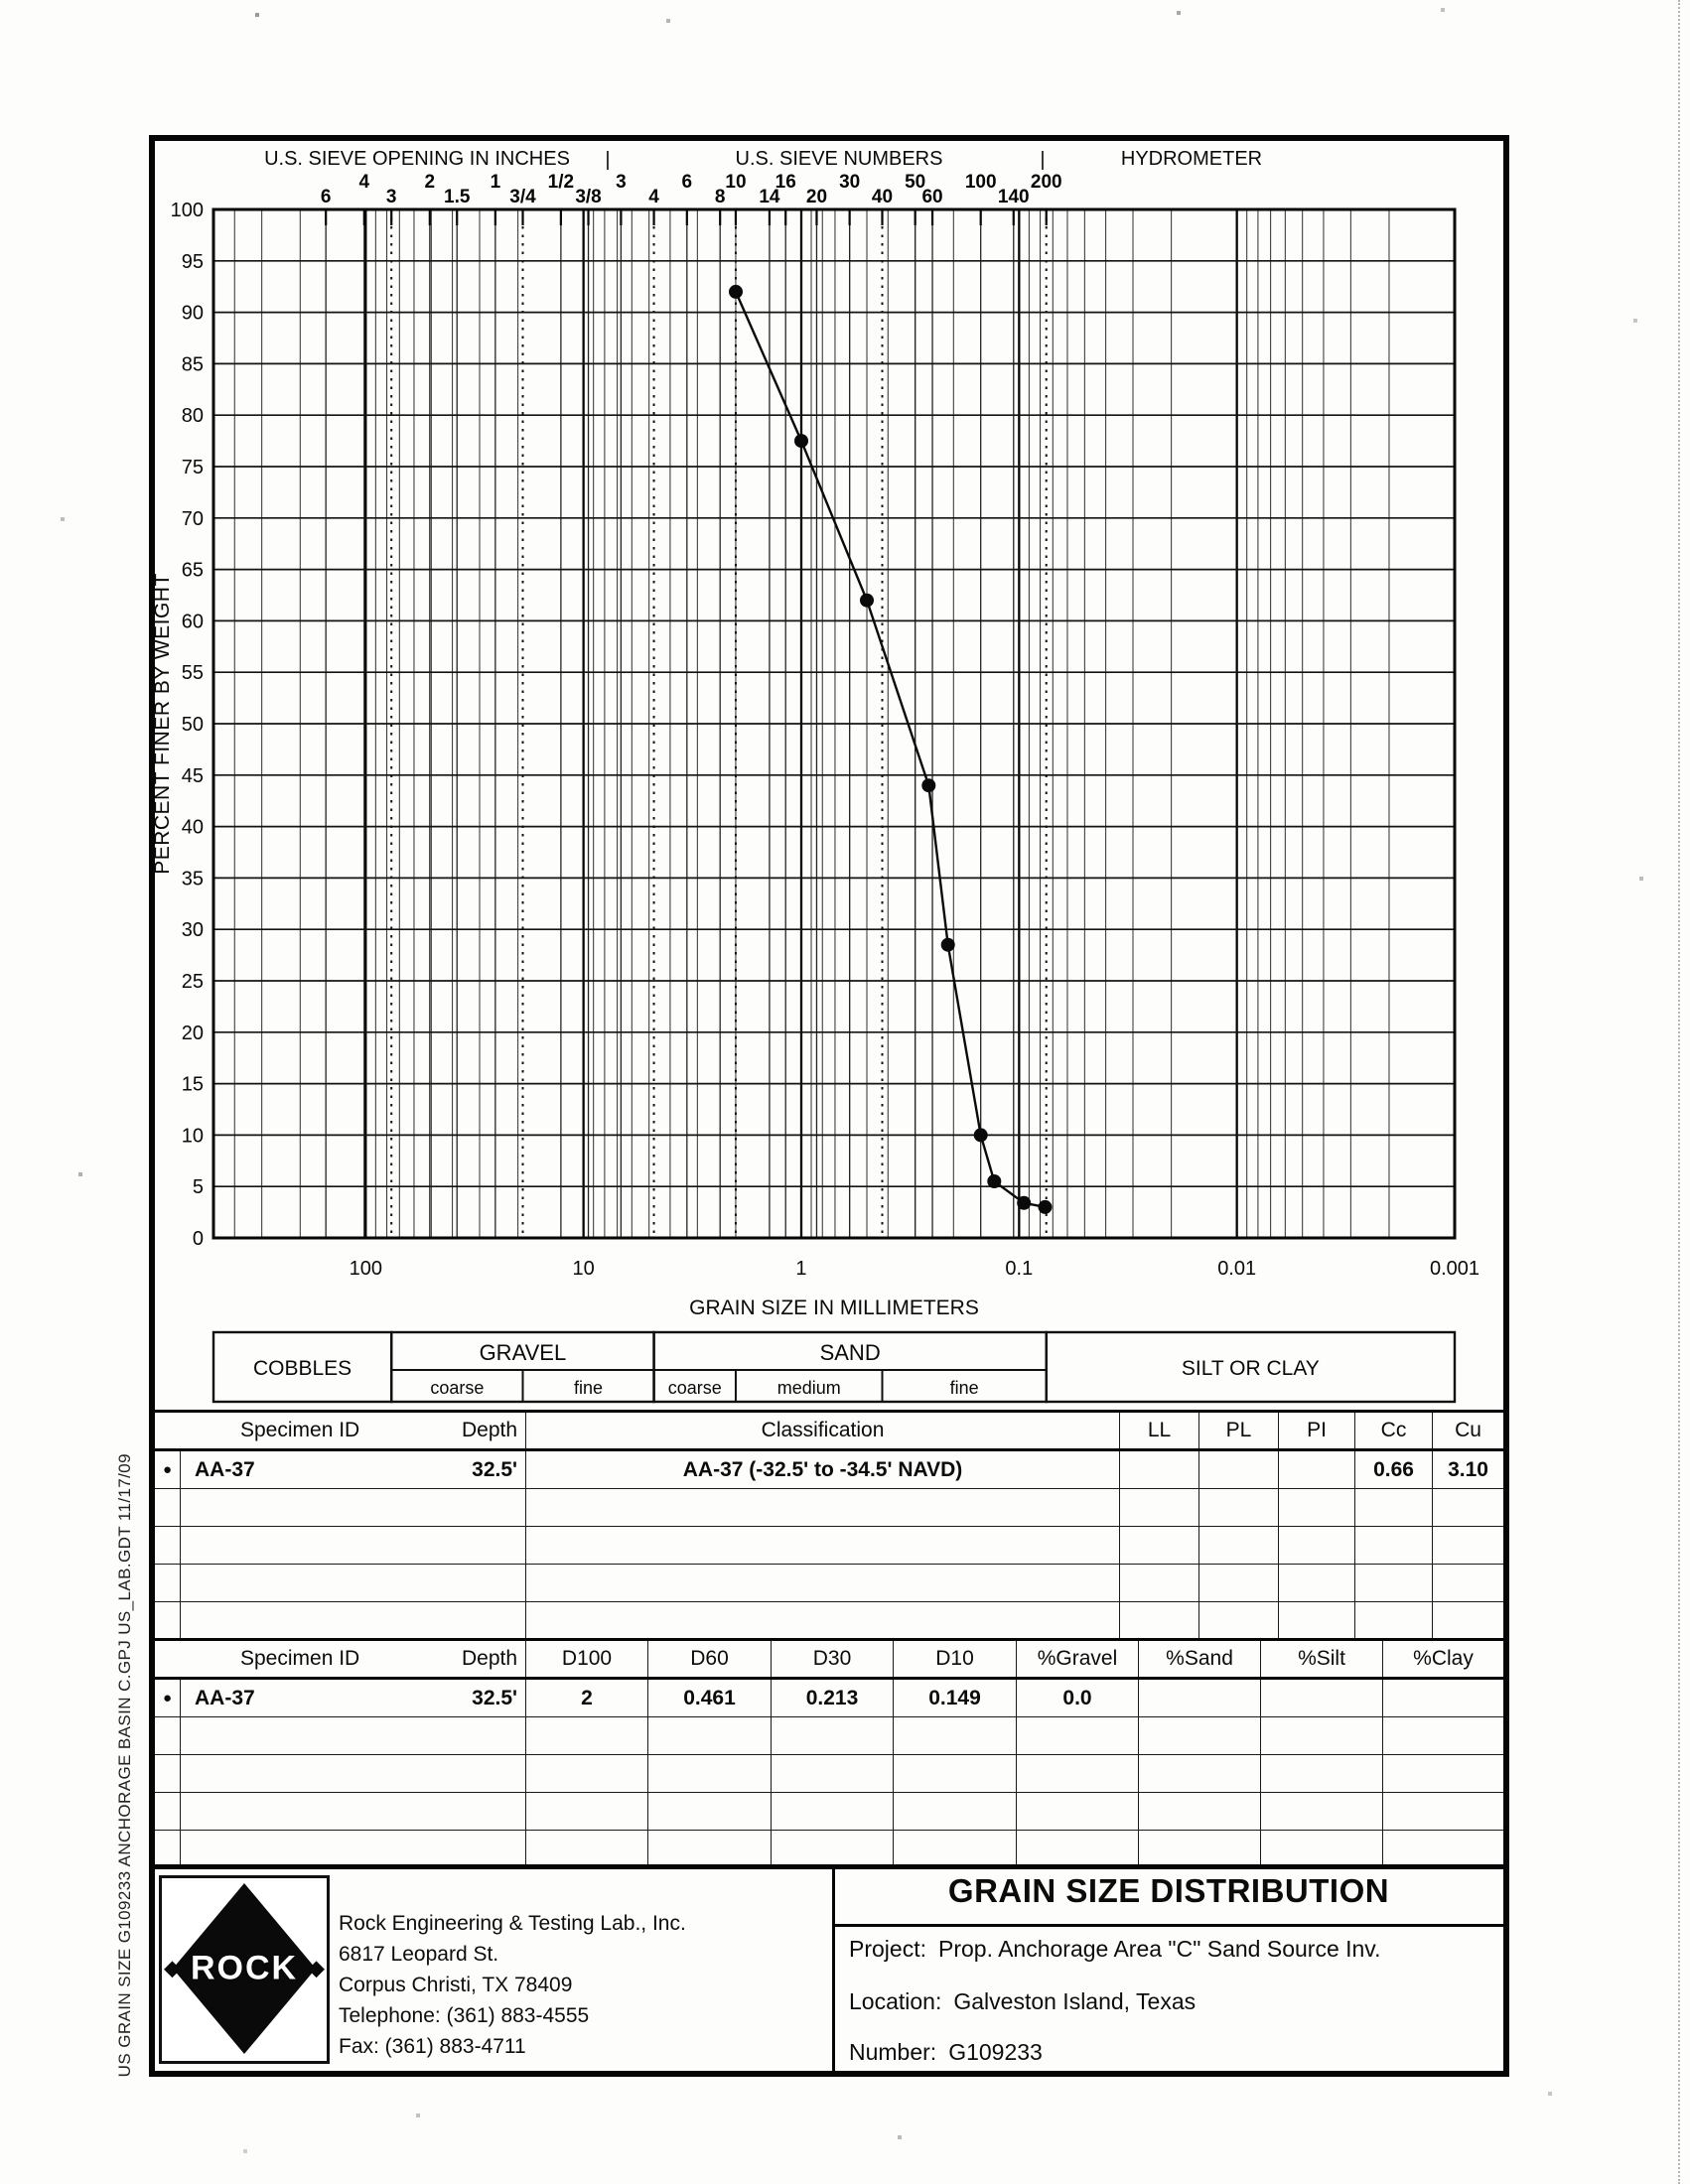 Image resolution: width=1690 pixels, height=2184 pixels. What do you see at coordinates (887, 1949) in the screenshot?
I see `project-label: Project:` at bounding box center [887, 1949].